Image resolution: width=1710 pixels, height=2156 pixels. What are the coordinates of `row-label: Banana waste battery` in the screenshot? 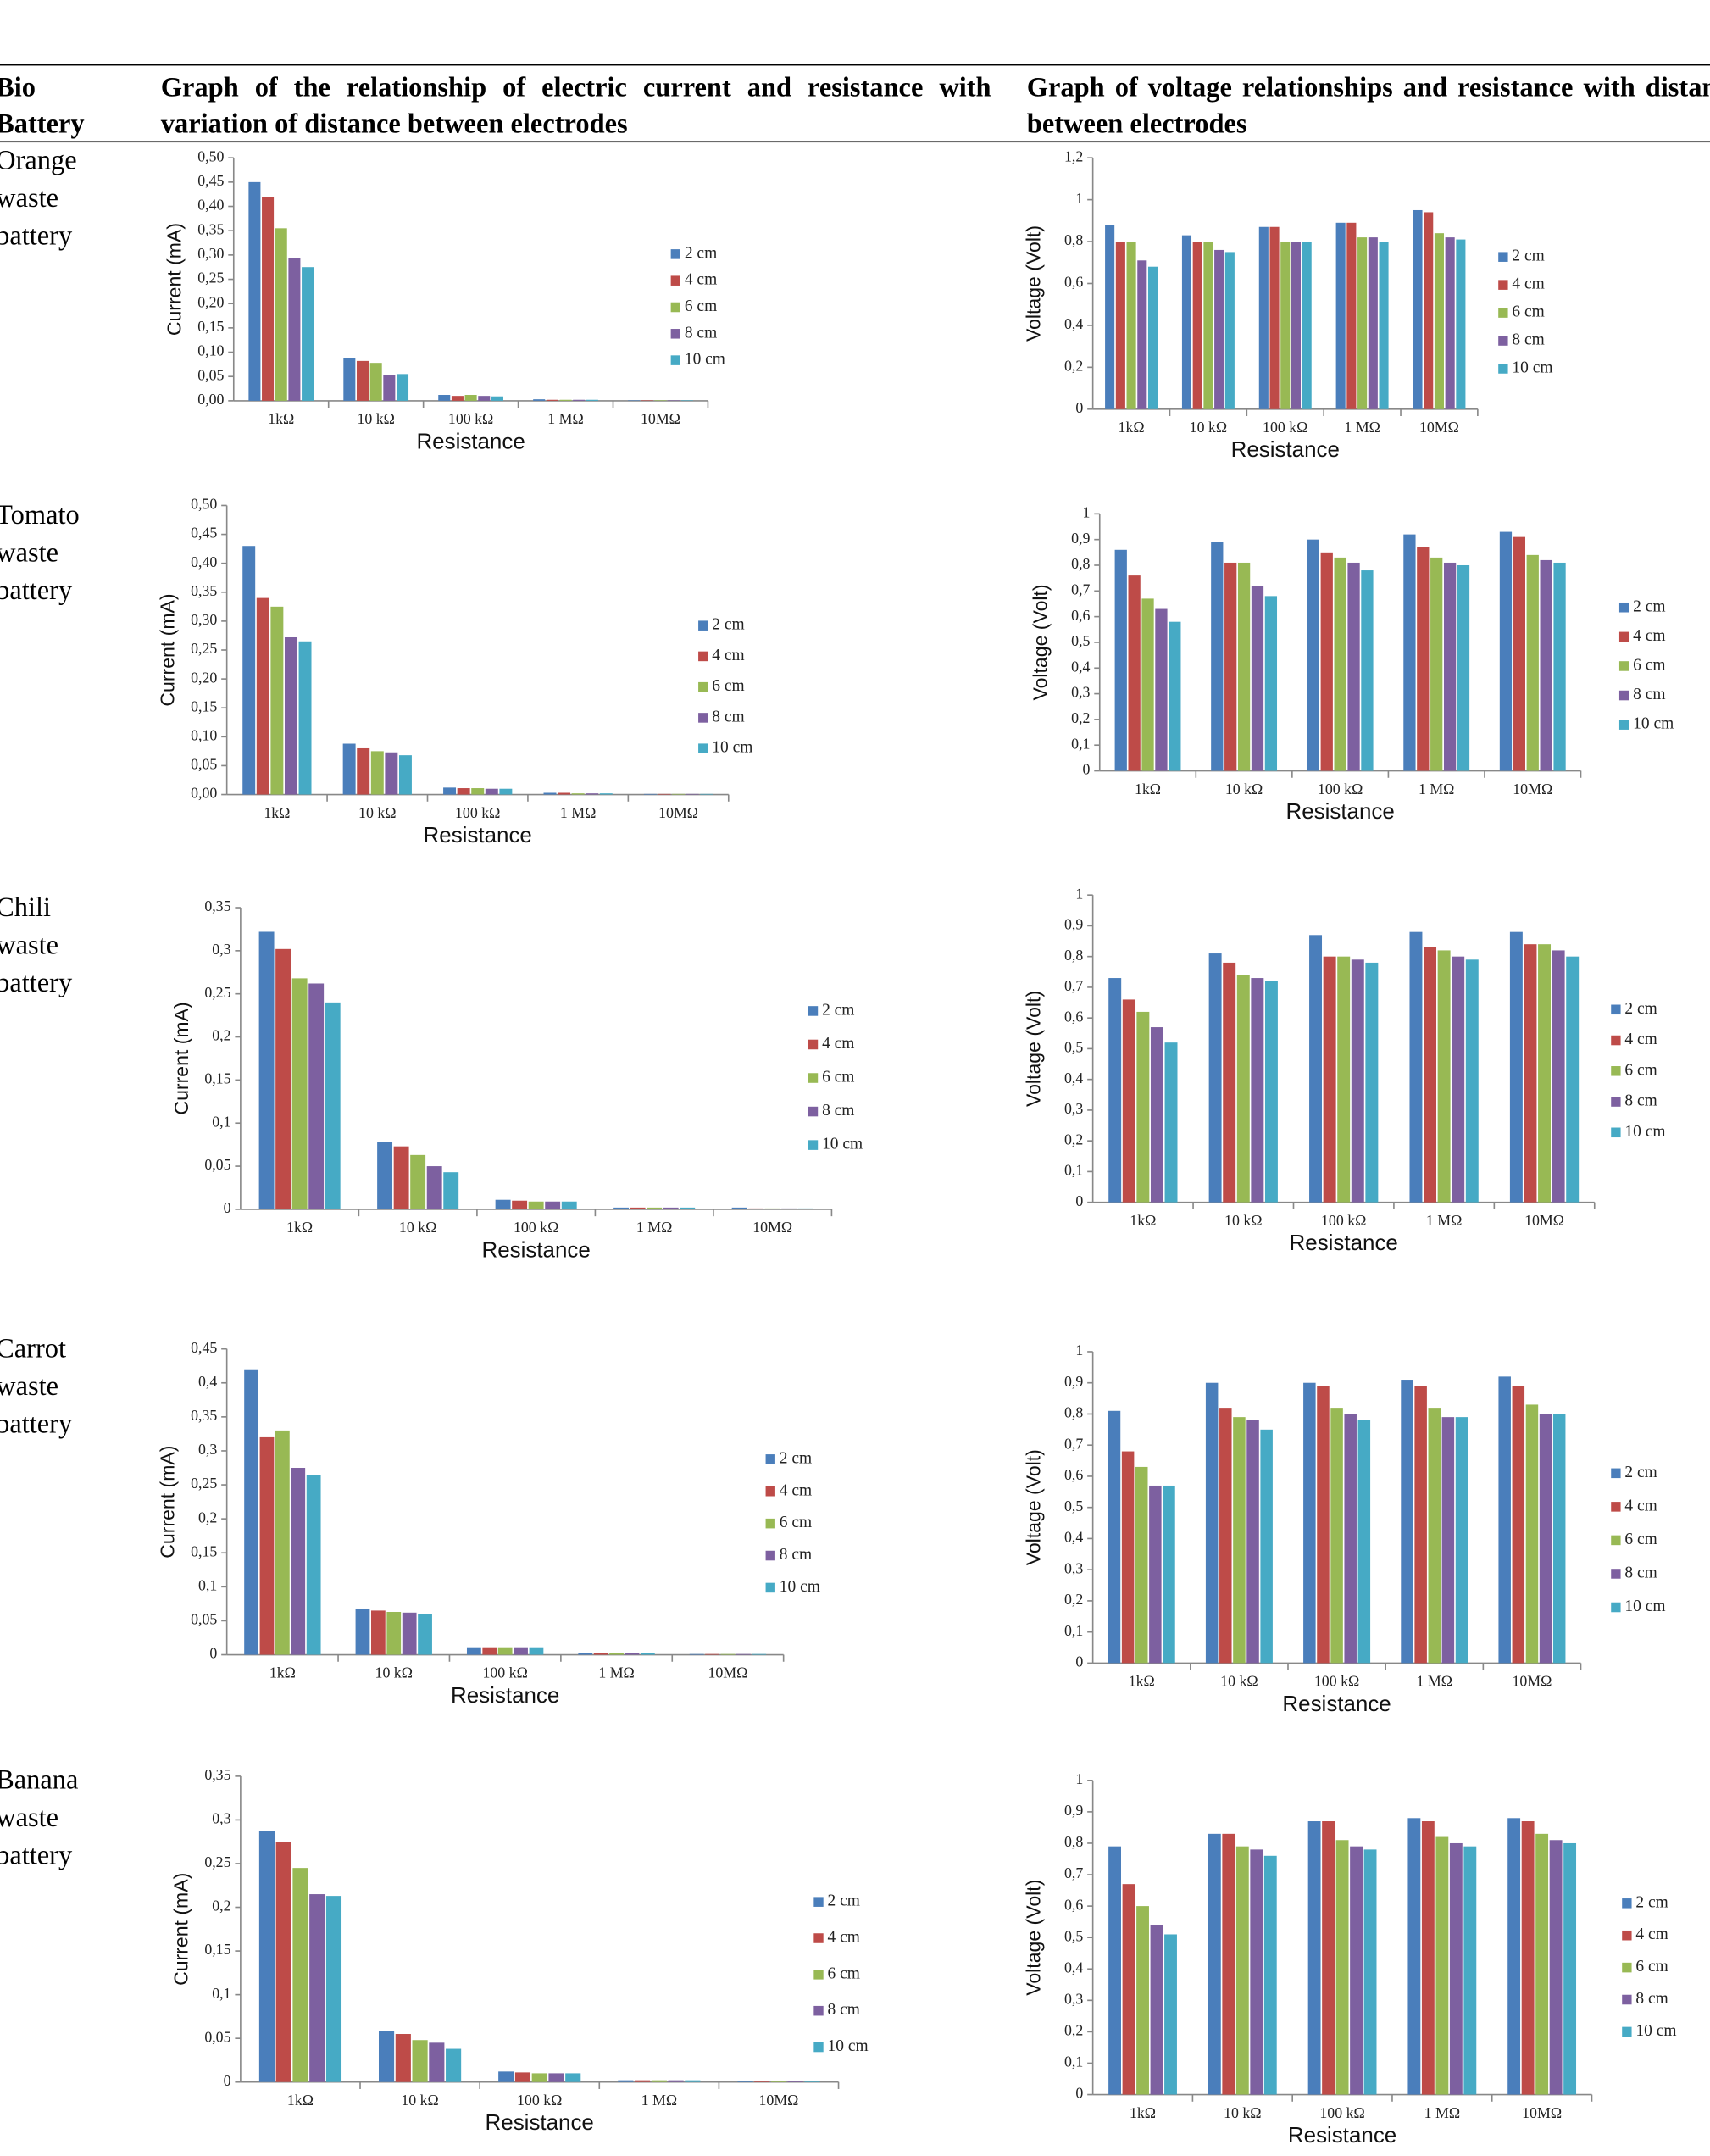 It's located at (39, 1817).